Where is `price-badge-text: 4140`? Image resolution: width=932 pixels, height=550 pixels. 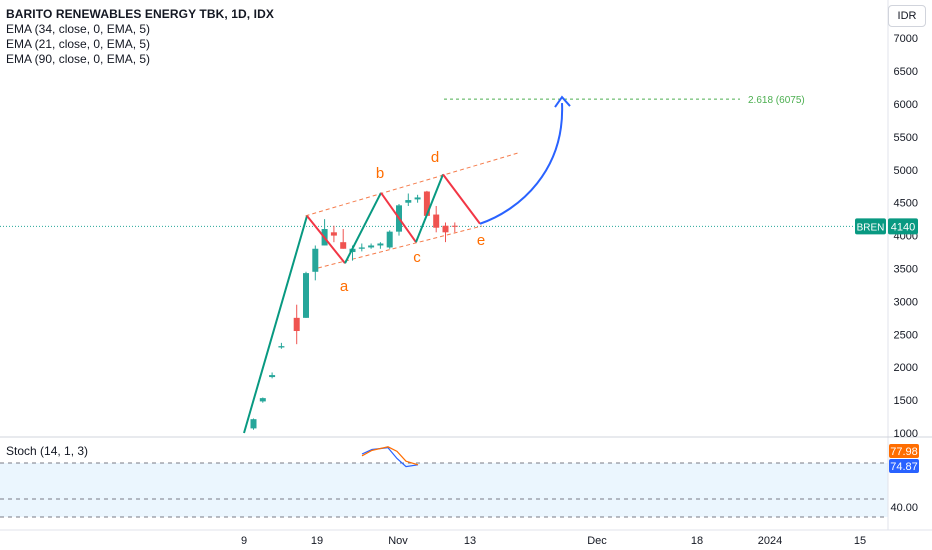 price-badge-text: 4140 is located at coordinates (903, 227).